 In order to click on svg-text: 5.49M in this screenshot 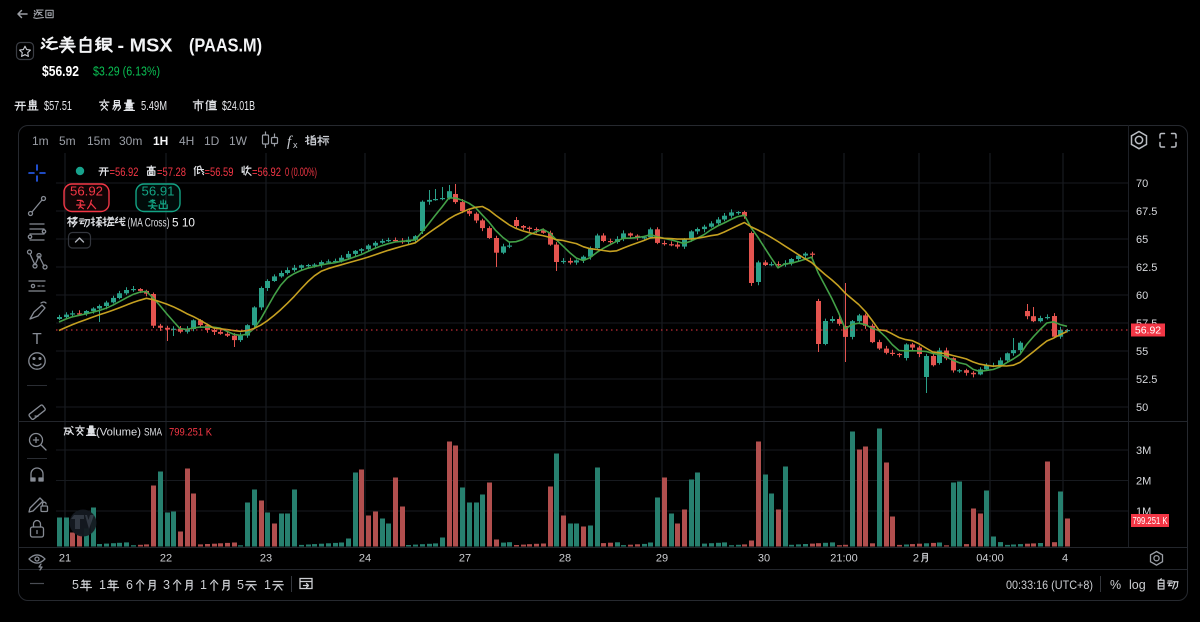, I will do `click(154, 106)`.